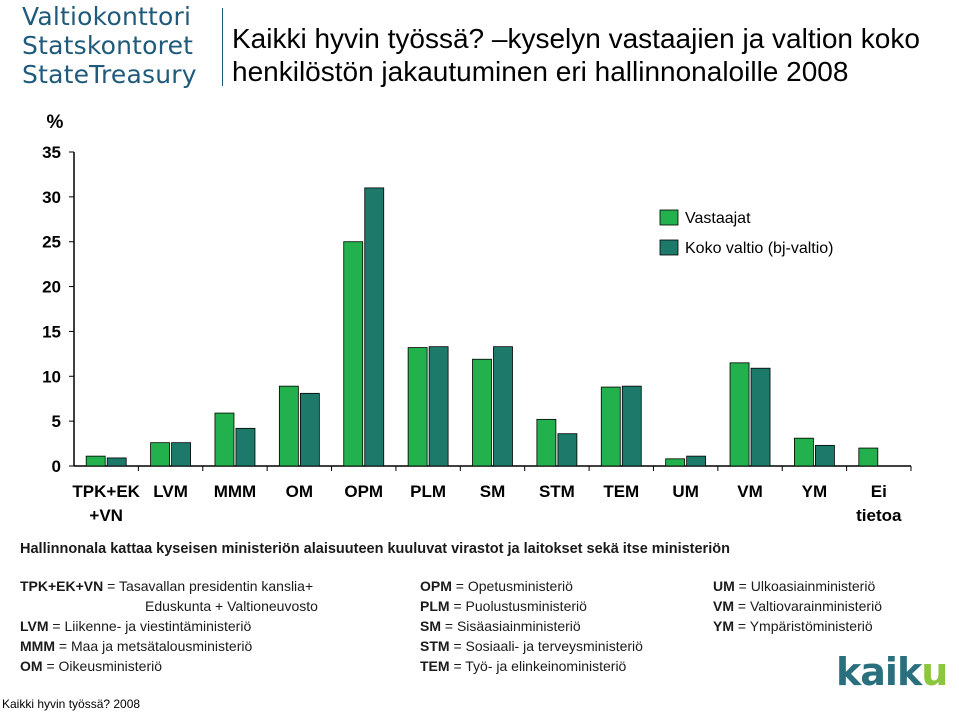 This screenshot has width=959, height=713. I want to click on abbreviation-row: OPM = Opetusministeriö, so click(531, 586).